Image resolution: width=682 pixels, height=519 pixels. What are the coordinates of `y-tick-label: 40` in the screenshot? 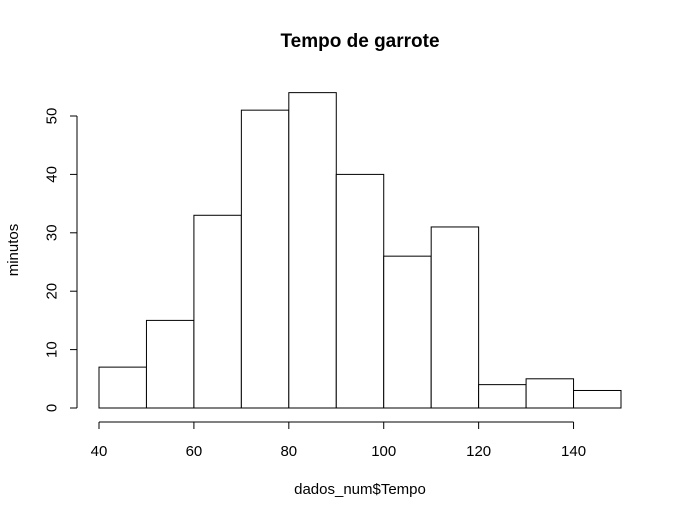 It's located at (52, 174).